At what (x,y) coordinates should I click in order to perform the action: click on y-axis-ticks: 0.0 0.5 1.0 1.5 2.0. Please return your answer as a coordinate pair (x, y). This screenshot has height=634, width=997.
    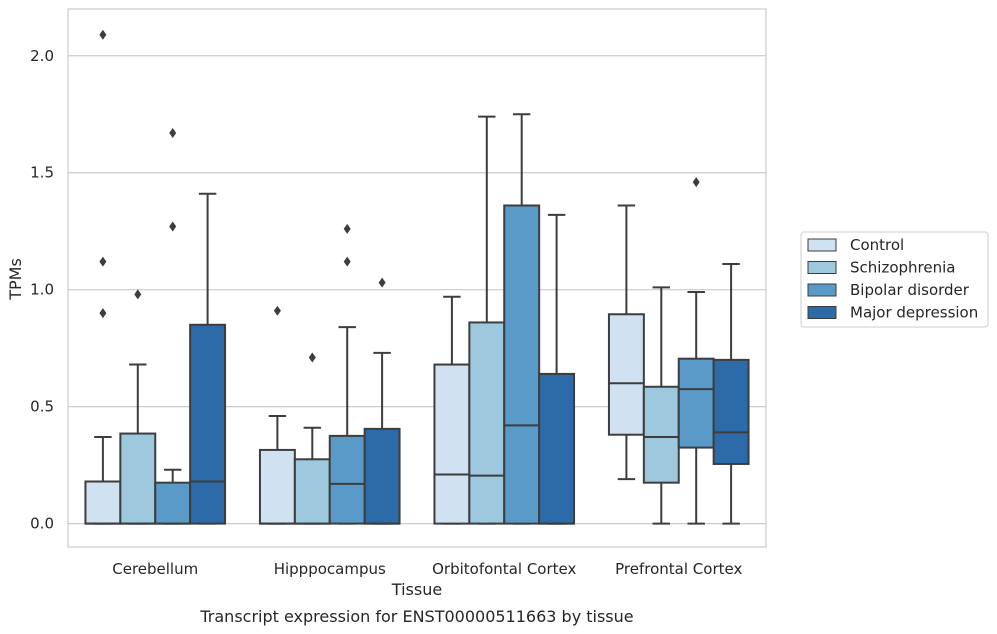
    Looking at the image, I should click on (42, 290).